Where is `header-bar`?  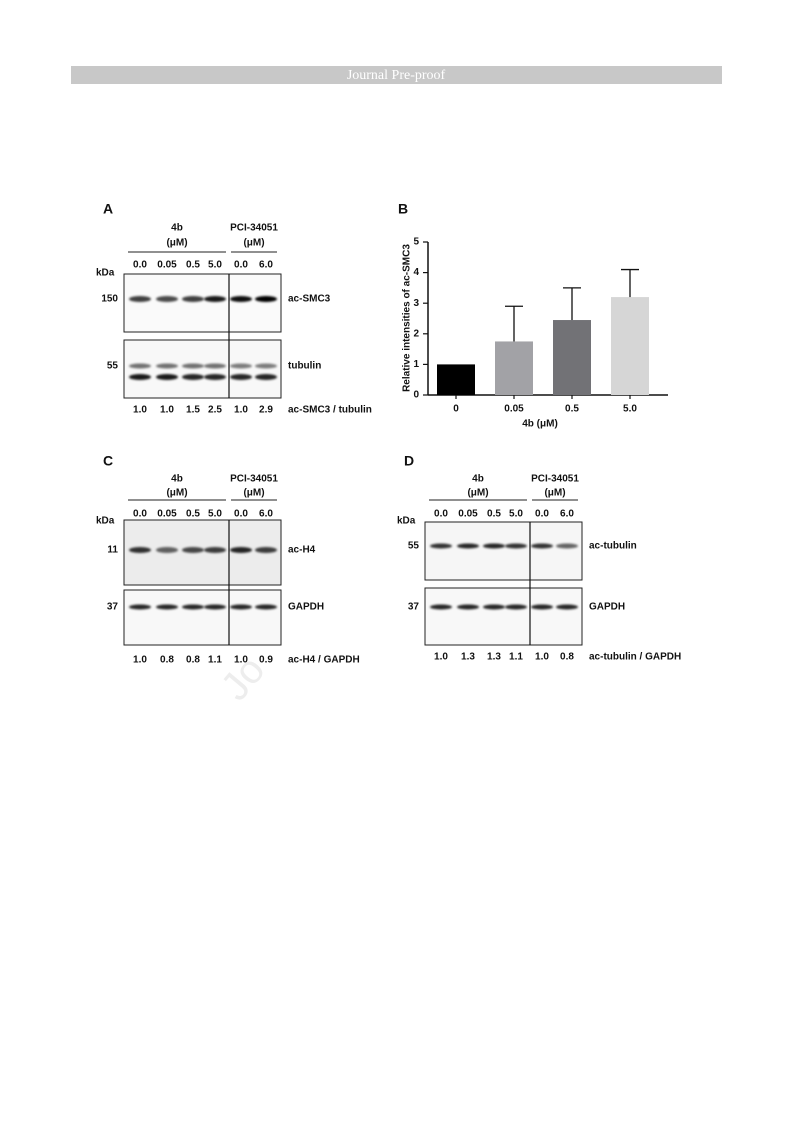
header-bar is located at coordinates (396, 75).